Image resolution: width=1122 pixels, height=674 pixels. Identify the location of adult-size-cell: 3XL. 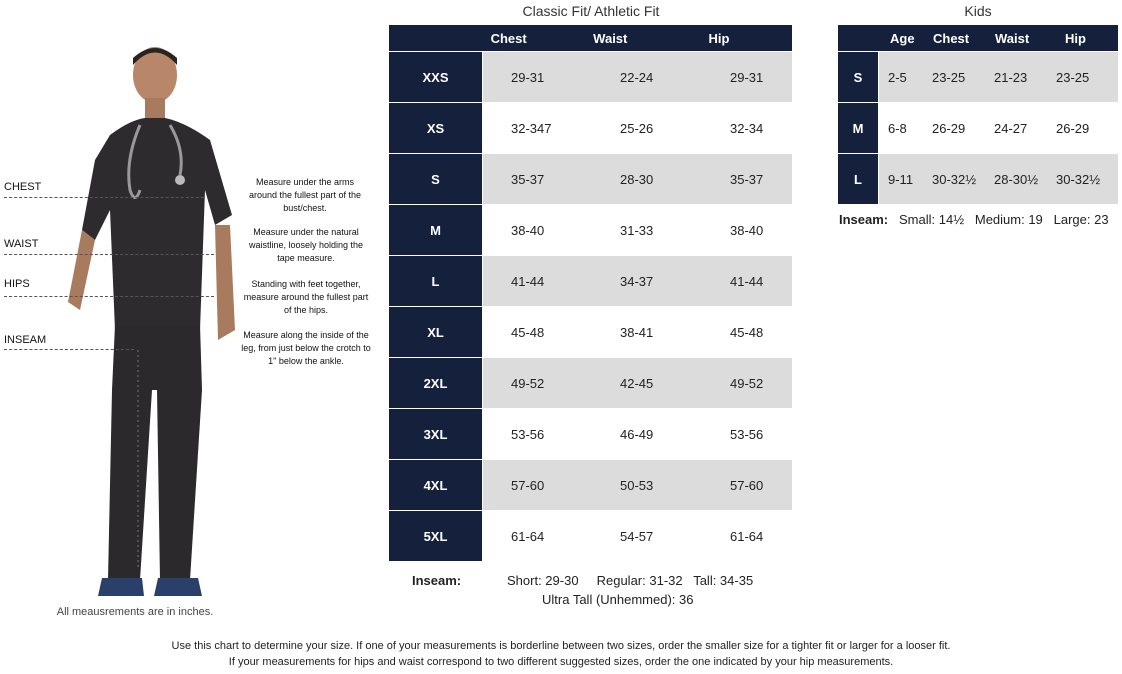
(435, 434).